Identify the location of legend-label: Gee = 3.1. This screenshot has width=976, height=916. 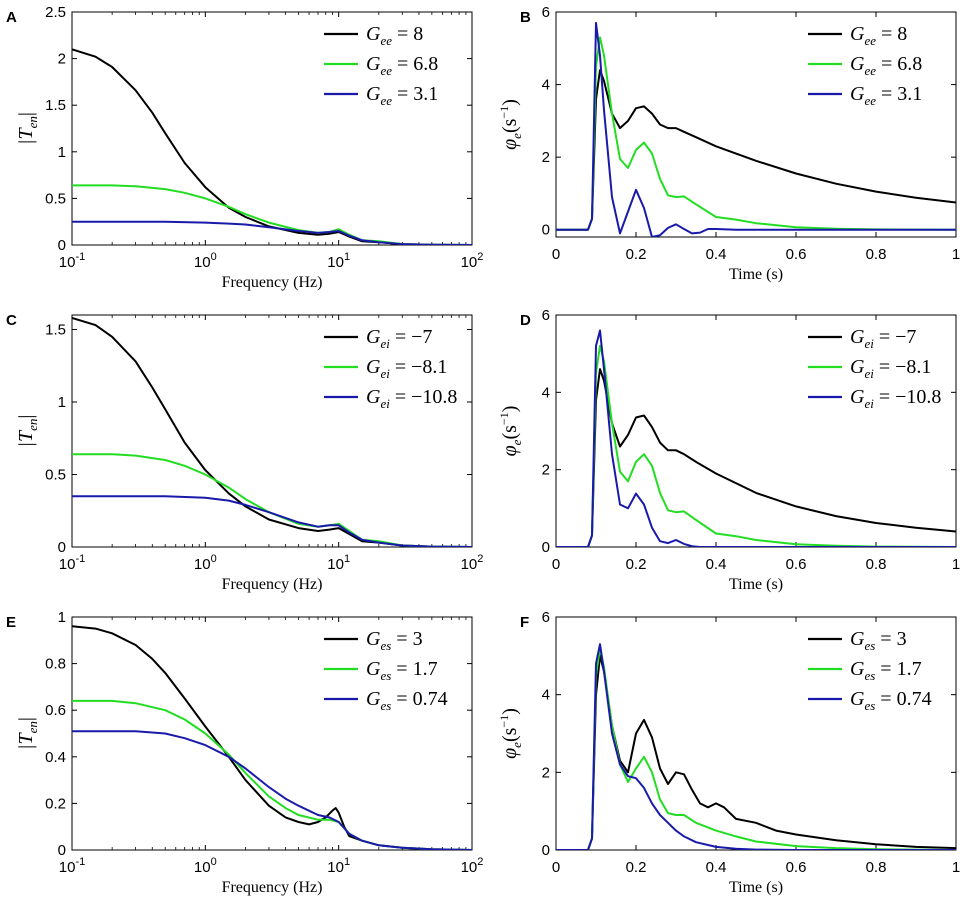
(402, 95).